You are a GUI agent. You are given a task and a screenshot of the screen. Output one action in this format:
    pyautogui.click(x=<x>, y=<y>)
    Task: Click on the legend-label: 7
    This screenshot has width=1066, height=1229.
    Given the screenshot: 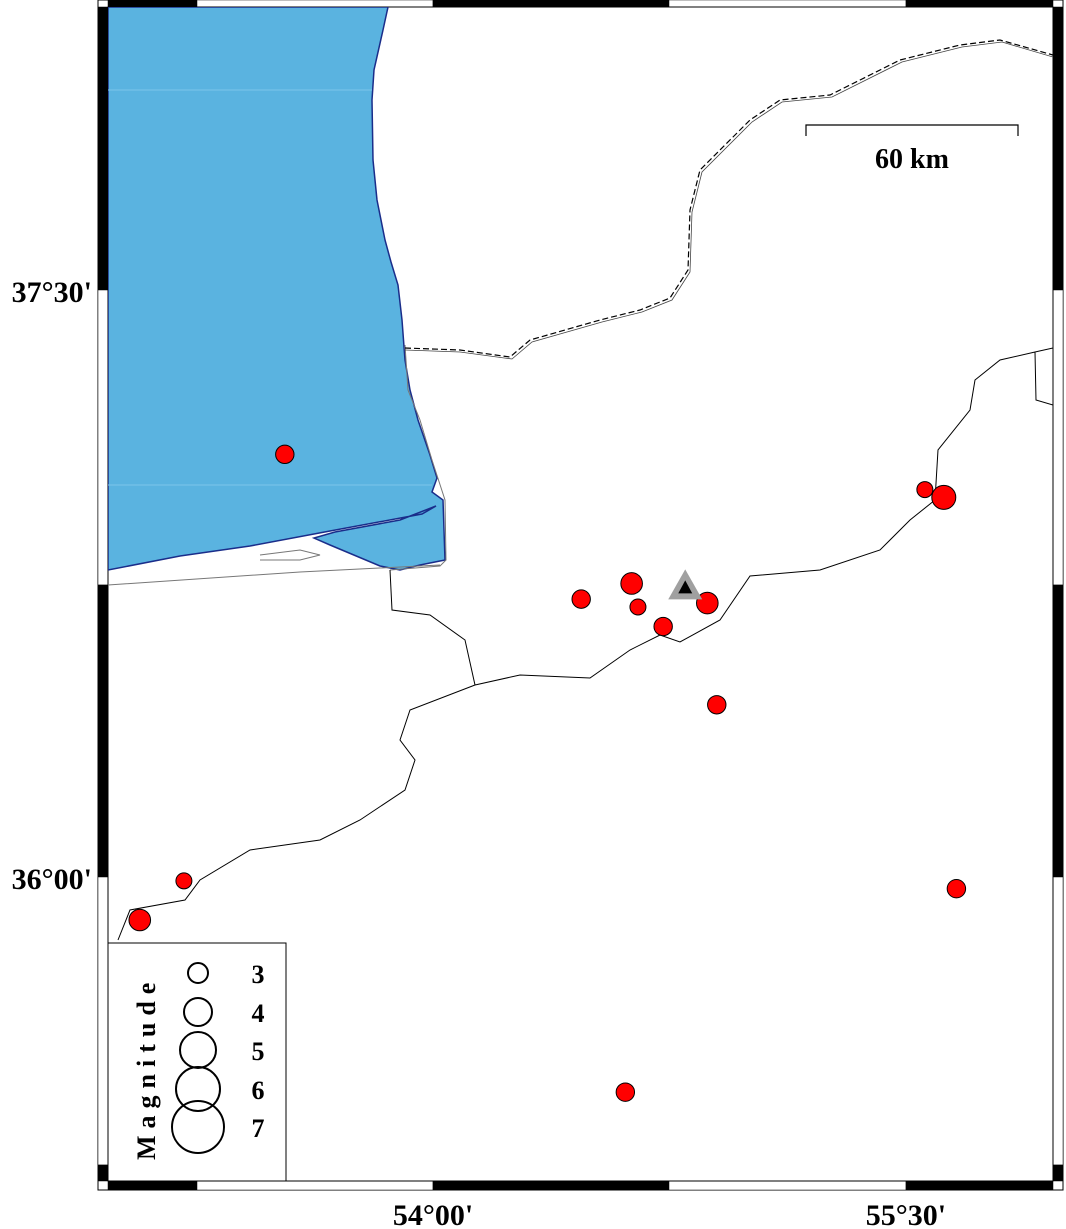 What is the action you would take?
    pyautogui.click(x=258, y=1128)
    